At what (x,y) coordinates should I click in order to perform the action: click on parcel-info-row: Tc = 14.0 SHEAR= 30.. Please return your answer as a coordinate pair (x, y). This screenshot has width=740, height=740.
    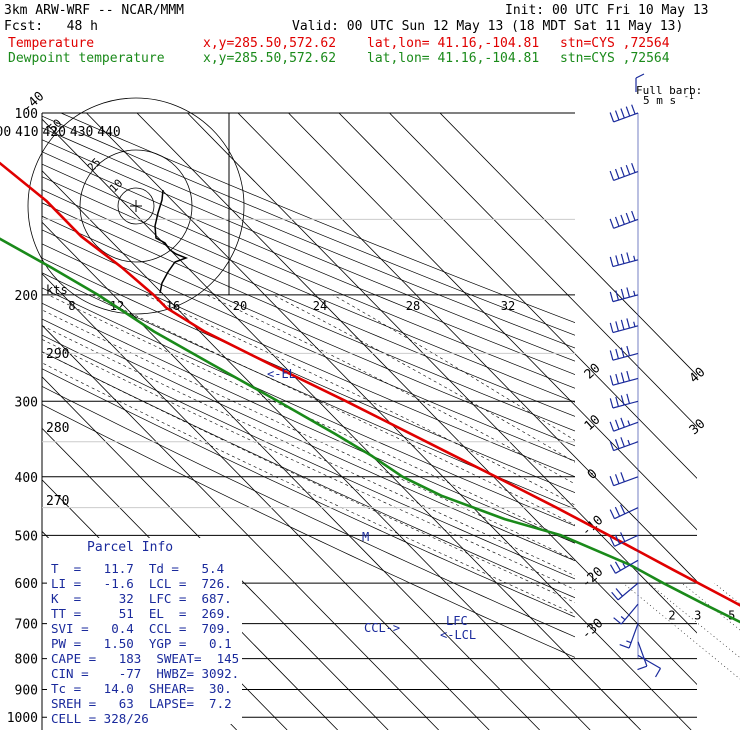
    Looking at the image, I should click on (141, 688).